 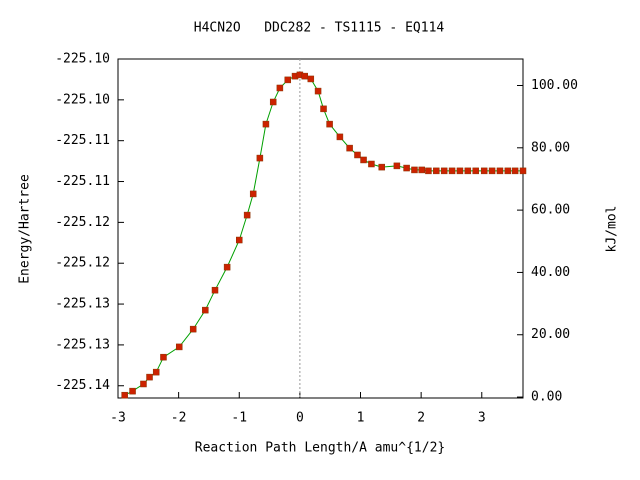 What do you see at coordinates (320, 448) in the screenshot?
I see `x-axis-label: Reaction Path Length/A amu^{1/2}` at bounding box center [320, 448].